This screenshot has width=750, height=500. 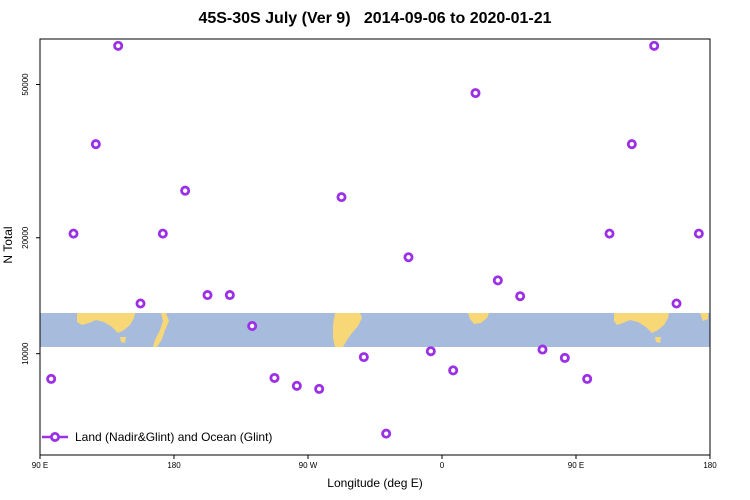 I want to click on land-new-zealand, so click(x=161, y=330).